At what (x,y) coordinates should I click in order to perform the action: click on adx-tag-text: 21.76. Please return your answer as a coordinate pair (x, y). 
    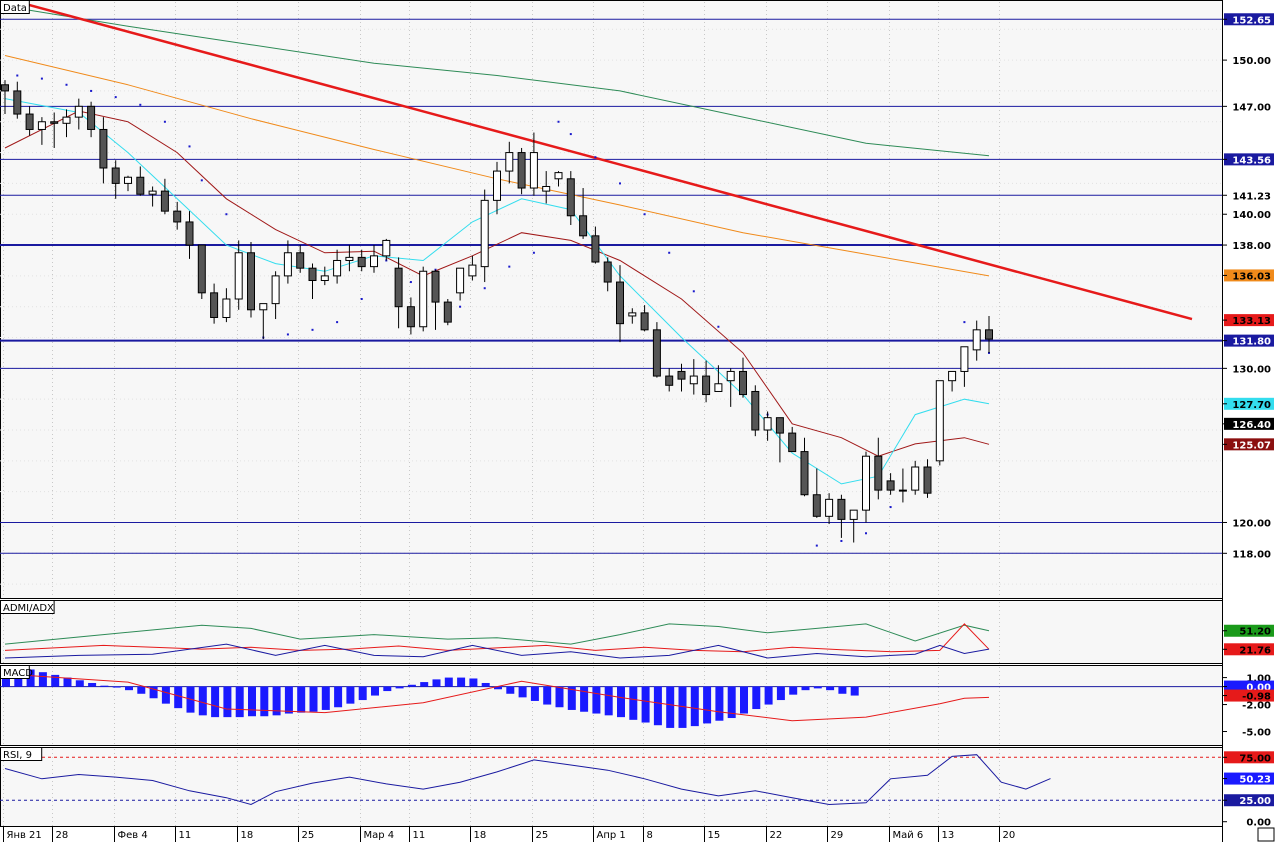
    Looking at the image, I should click on (1255, 650).